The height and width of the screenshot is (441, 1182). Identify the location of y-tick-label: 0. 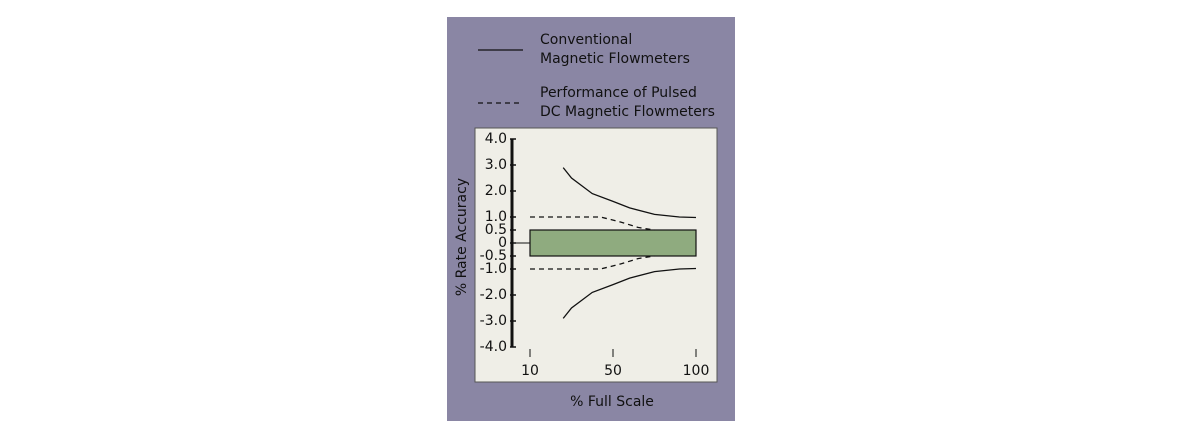
(502, 243).